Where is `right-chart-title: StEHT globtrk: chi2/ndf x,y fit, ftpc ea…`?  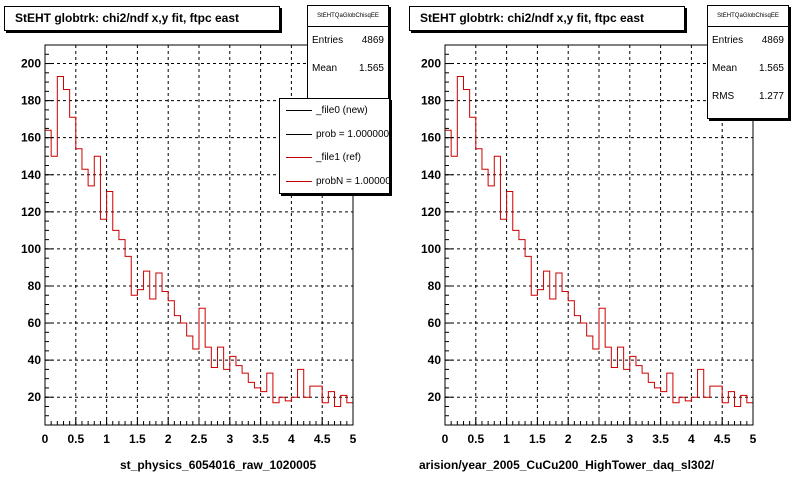
right-chart-title: StEHT globtrk: chi2/ndf x,y fit, ftpc ea… is located at coordinates (547, 18).